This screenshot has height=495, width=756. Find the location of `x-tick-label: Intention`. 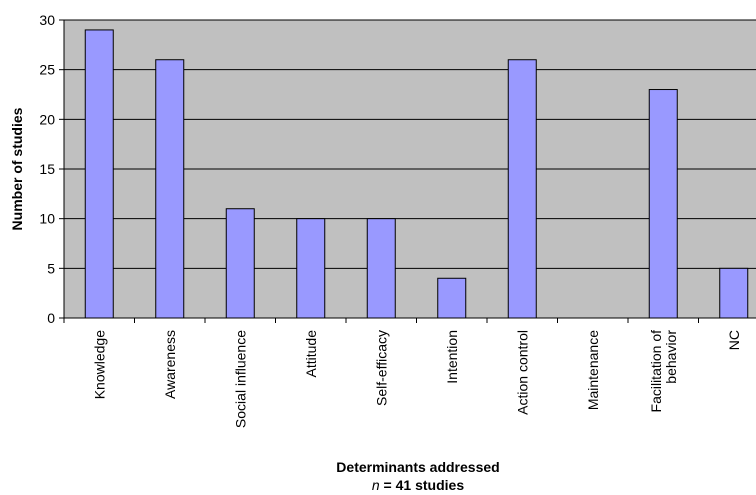

x-tick-label: Intention is located at coordinates (452, 357).